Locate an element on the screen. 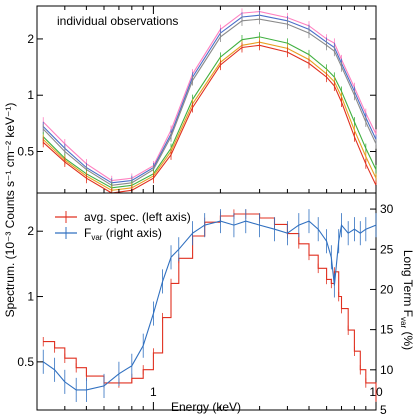 This screenshot has width=415, height=415. bottom-left-ytick-label-0: 0.5 is located at coordinates (25, 362).